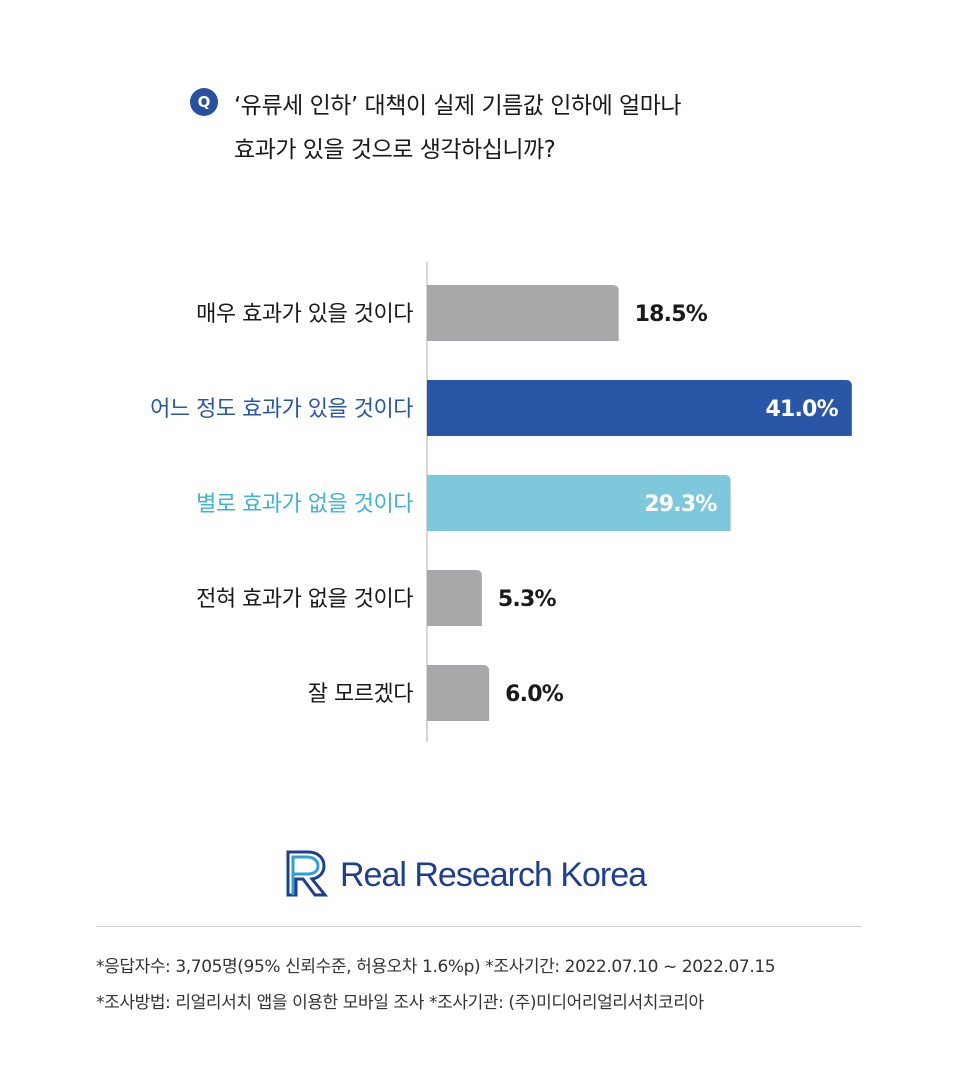 This screenshot has height=1067, width=960. What do you see at coordinates (281, 409) in the screenshot?
I see `category-label: 어느 정도 효과가 있을 것이다` at bounding box center [281, 409].